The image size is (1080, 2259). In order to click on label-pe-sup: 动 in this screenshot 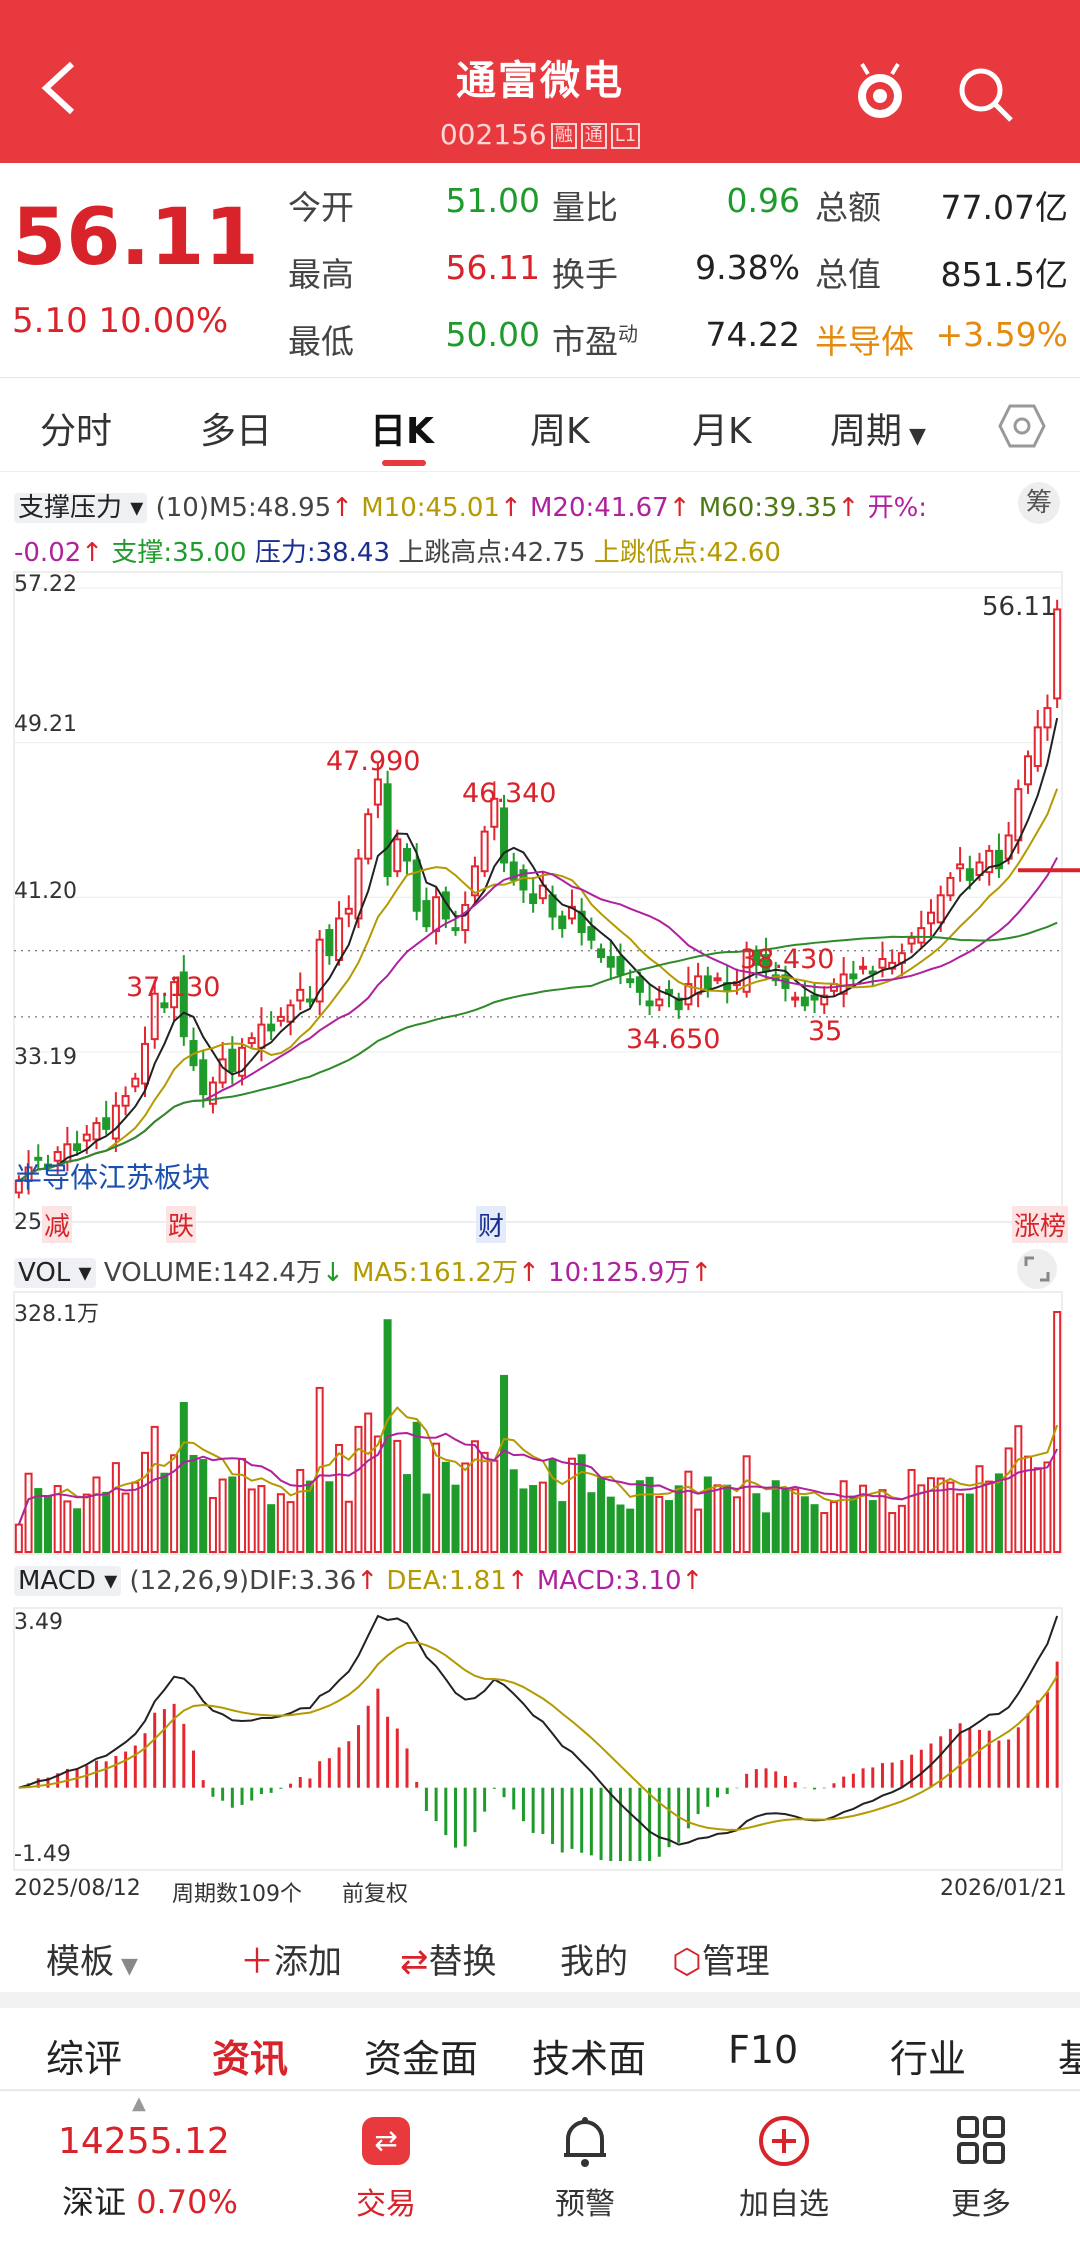, I will do `click(628, 334)`.